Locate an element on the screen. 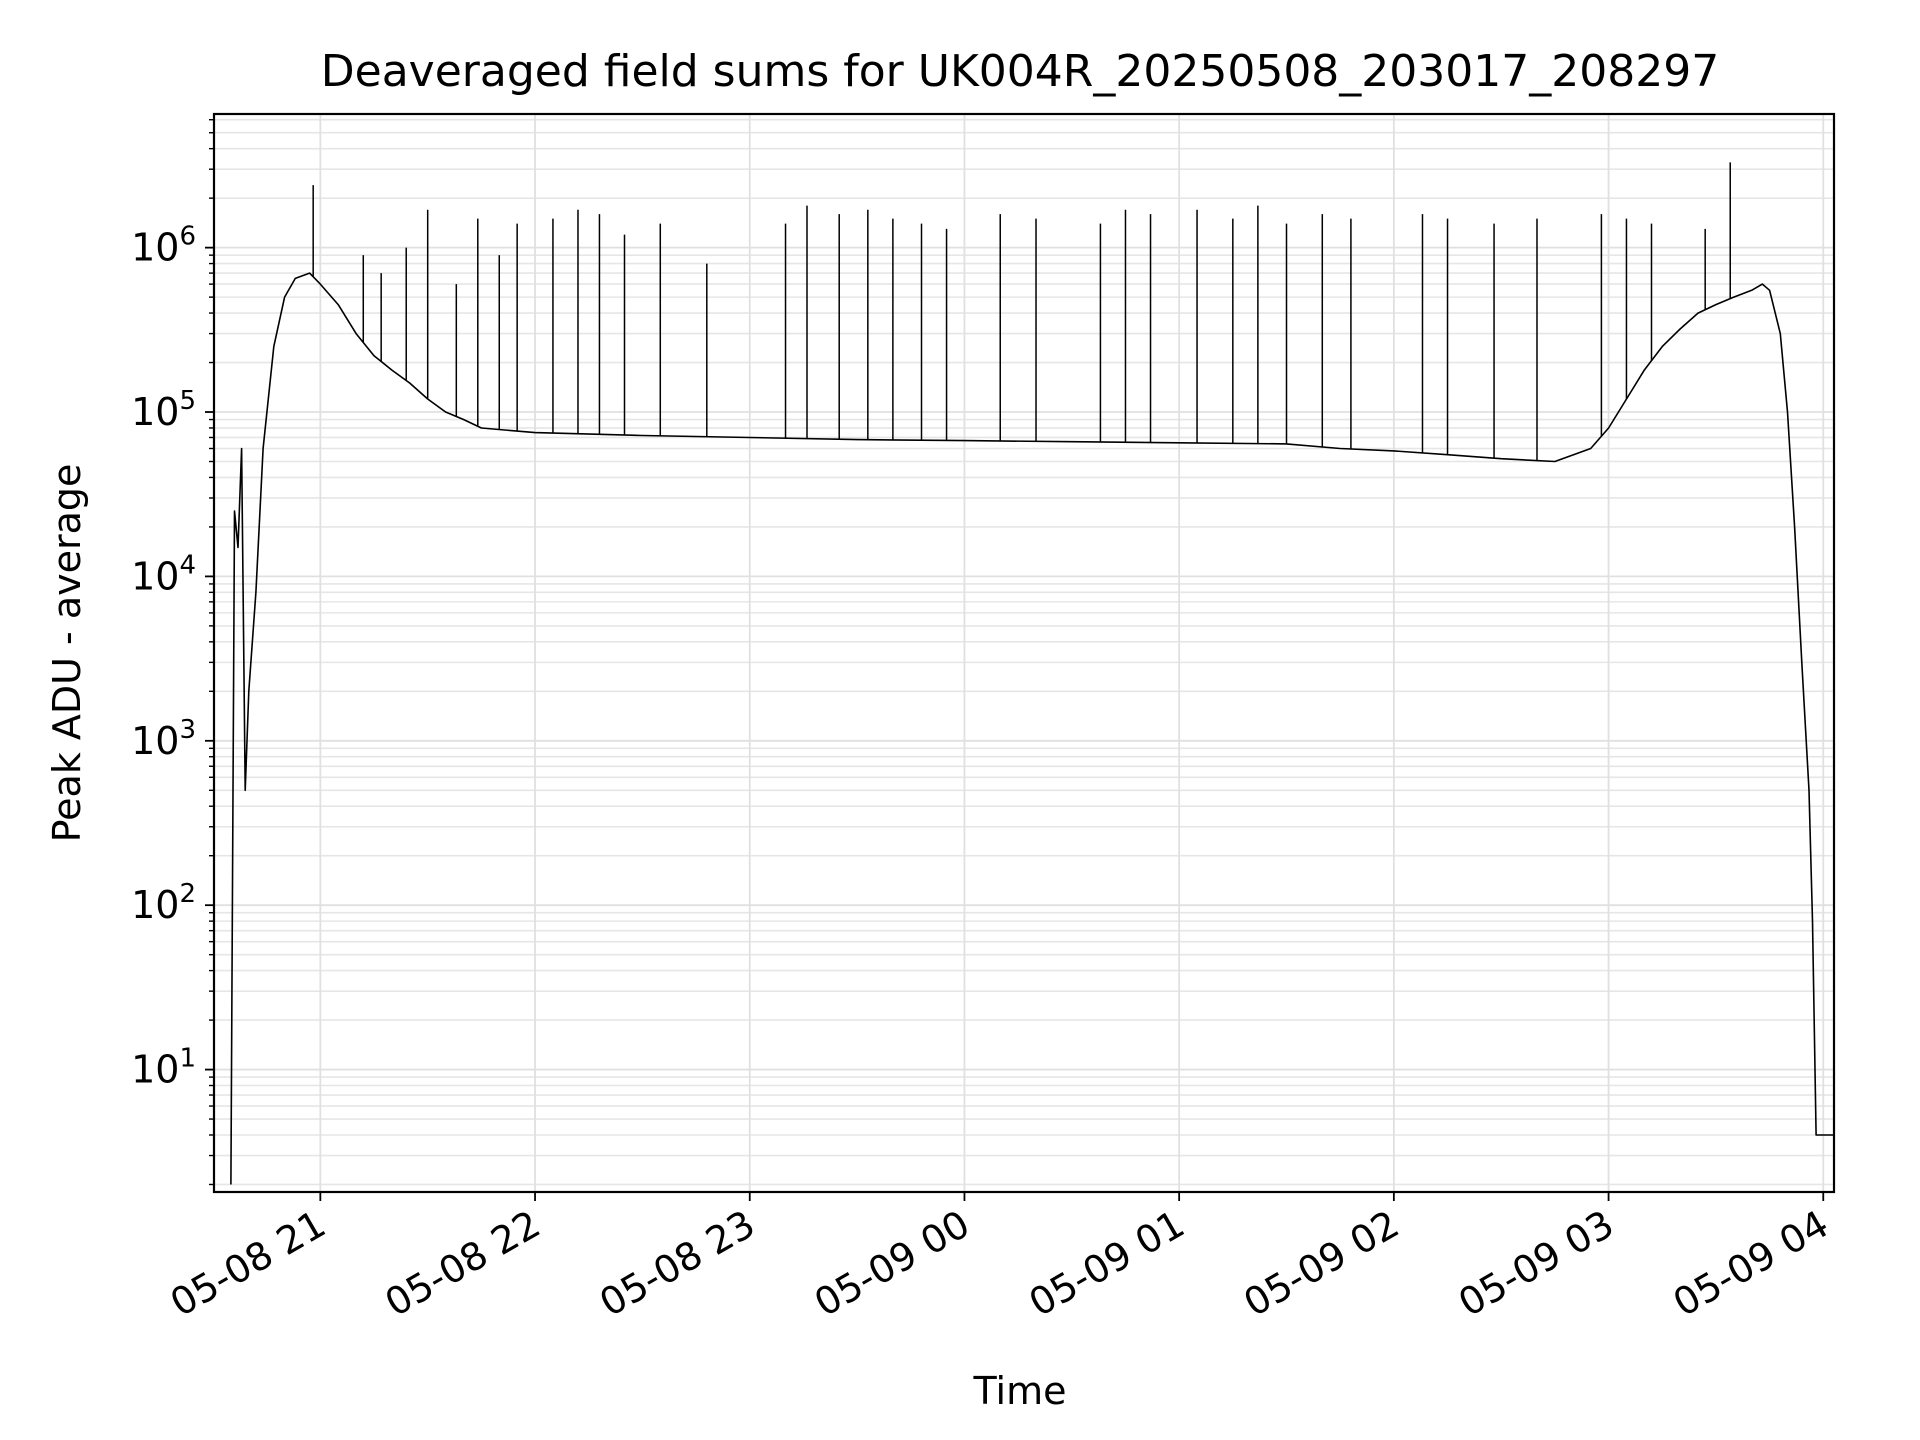 The width and height of the screenshot is (1920, 1440). y-tick-label: 103 is located at coordinates (163, 739).